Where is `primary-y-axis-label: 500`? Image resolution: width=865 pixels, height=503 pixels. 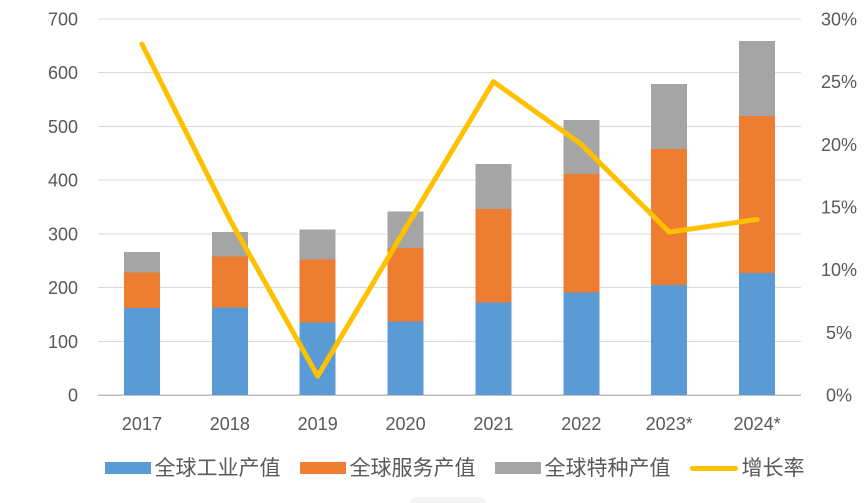
primary-y-axis-label: 500 is located at coordinates (63, 127).